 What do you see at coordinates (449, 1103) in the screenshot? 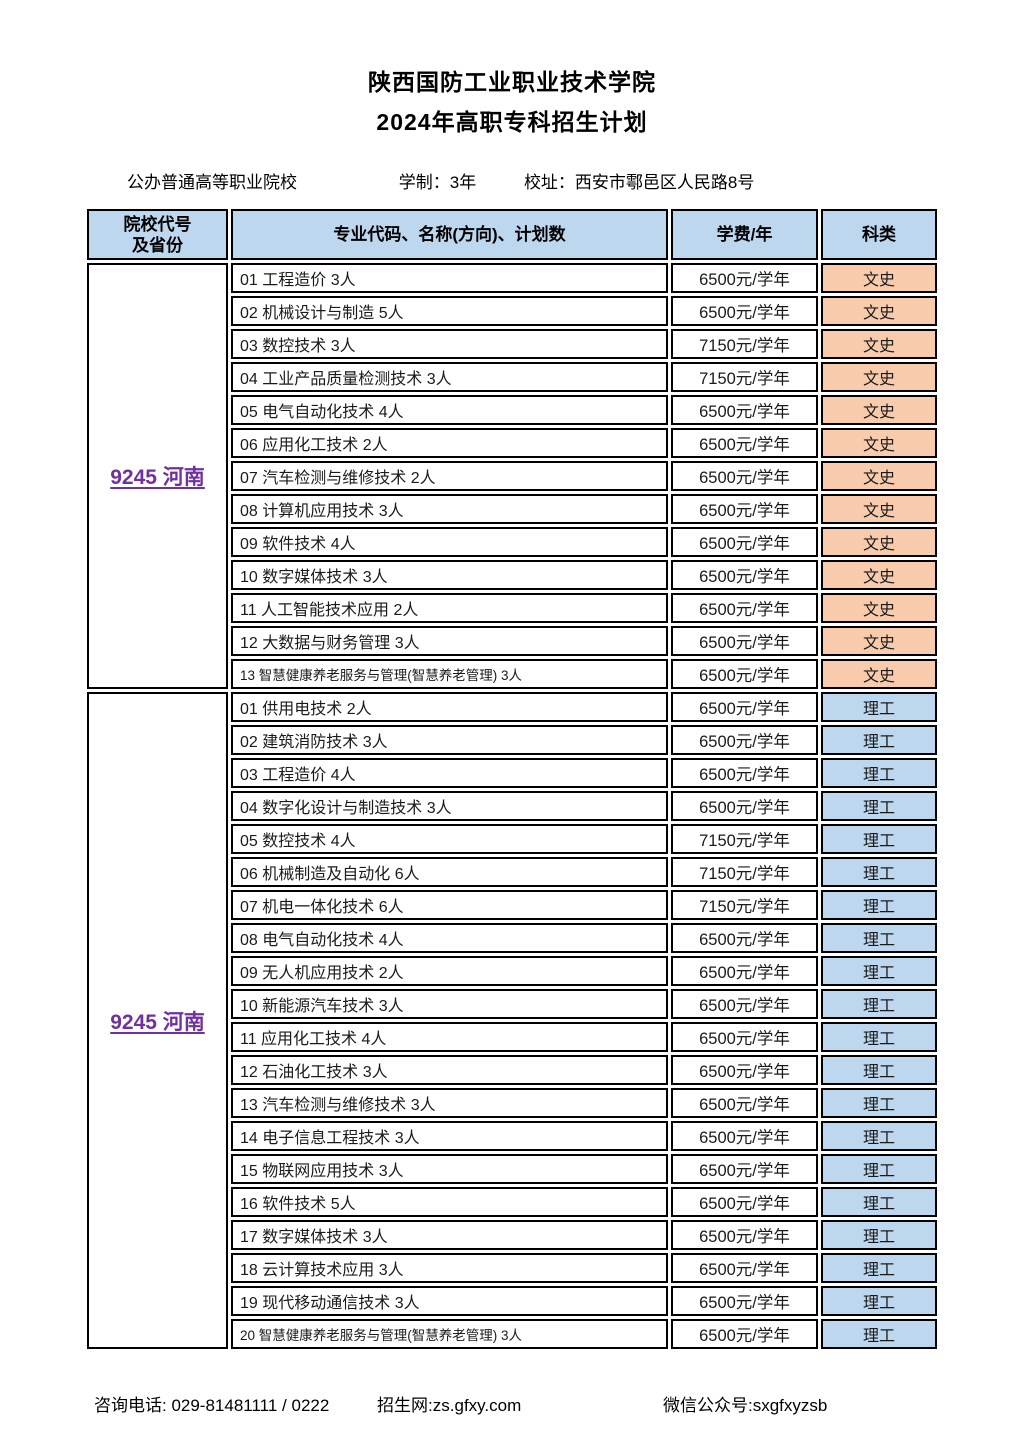
I see `major-cell: 13 汽车检测与维修技术 3人` at bounding box center [449, 1103].